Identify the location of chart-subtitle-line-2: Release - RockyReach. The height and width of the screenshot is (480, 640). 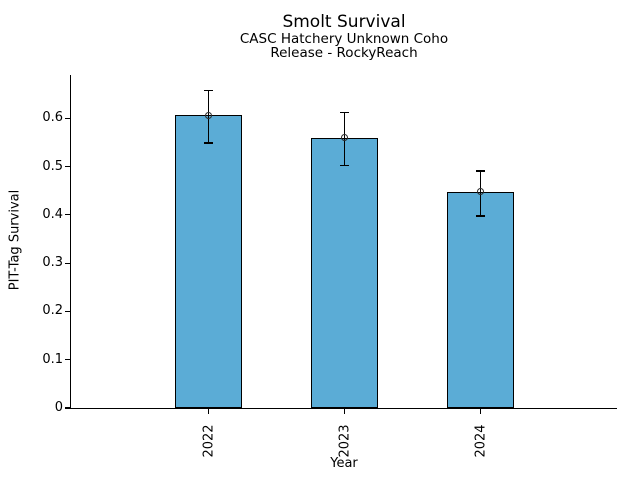
(344, 53).